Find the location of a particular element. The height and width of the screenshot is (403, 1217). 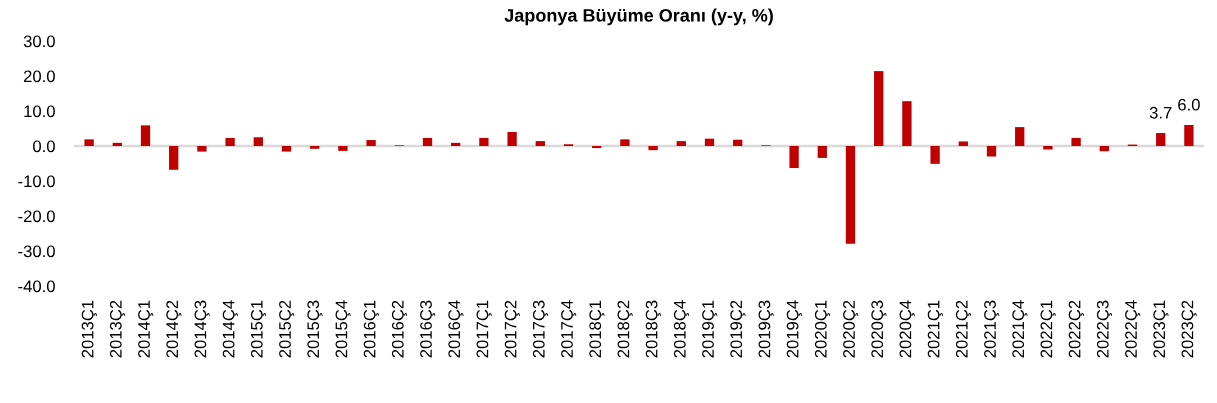

x-tick-label: 2016Ç3 is located at coordinates (428, 329).